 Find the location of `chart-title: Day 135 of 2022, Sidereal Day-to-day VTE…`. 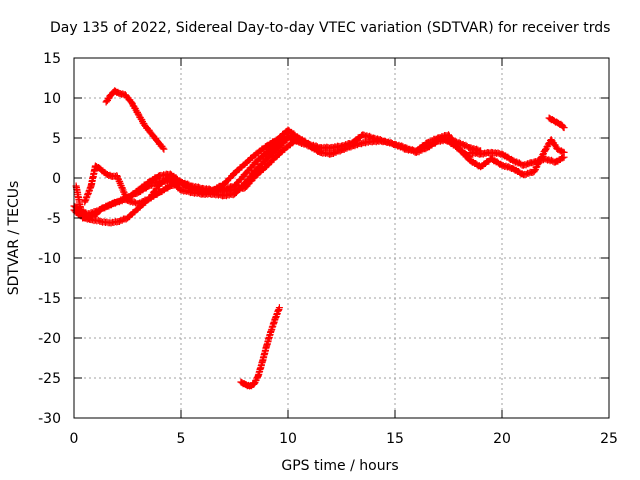

chart-title: Day 135 of 2022, Sidereal Day-to-day VTE… is located at coordinates (330, 28).